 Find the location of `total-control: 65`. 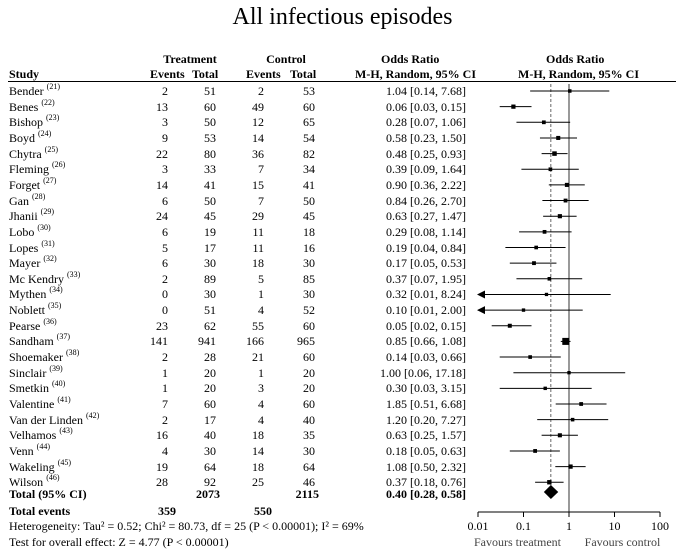

total-control: 65 is located at coordinates (309, 122).